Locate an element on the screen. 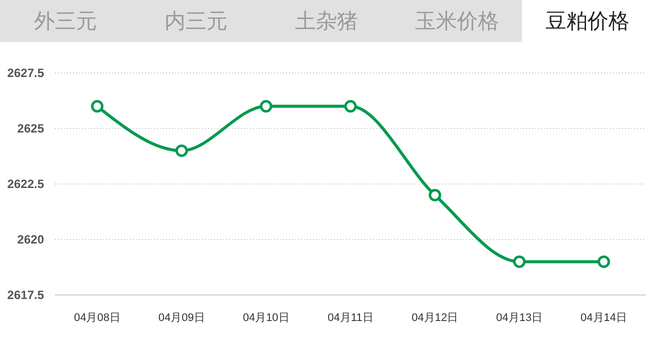  text: 土杂猪 is located at coordinates (326, 21).